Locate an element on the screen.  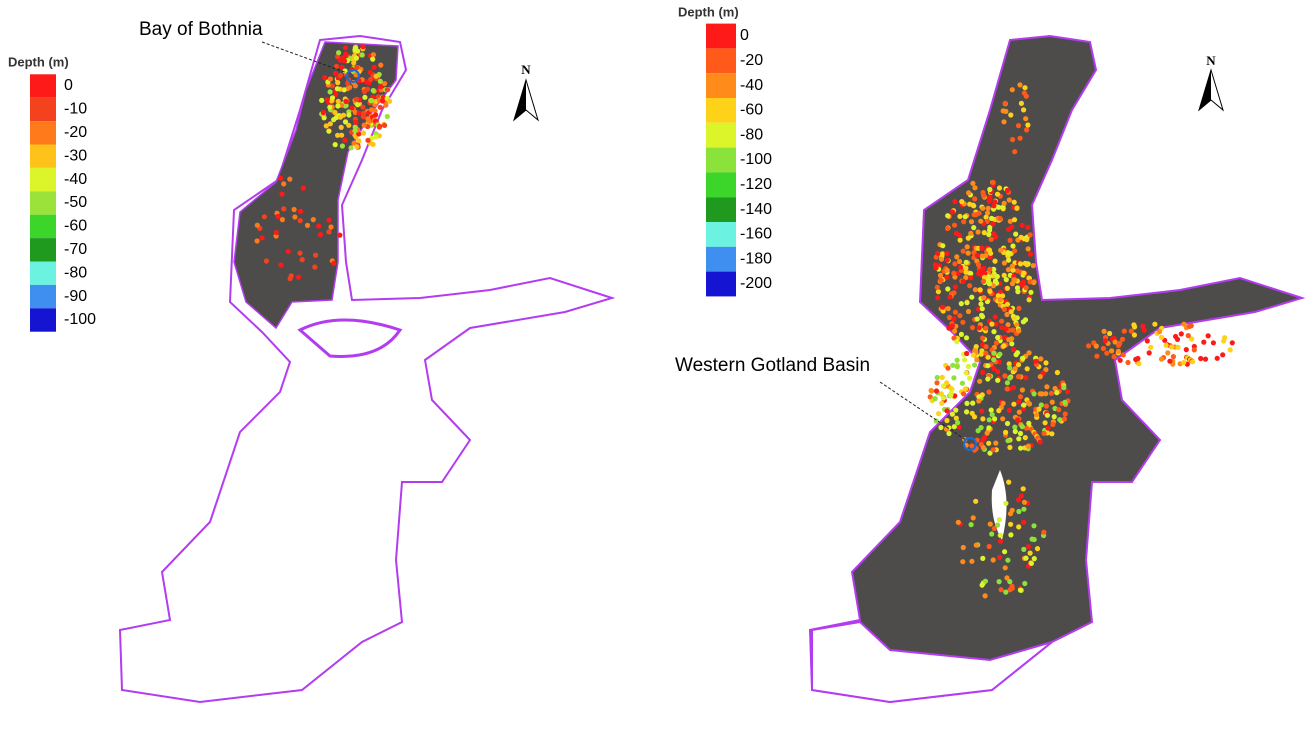
legend-title: Depth (m) is located at coordinates (38, 61).